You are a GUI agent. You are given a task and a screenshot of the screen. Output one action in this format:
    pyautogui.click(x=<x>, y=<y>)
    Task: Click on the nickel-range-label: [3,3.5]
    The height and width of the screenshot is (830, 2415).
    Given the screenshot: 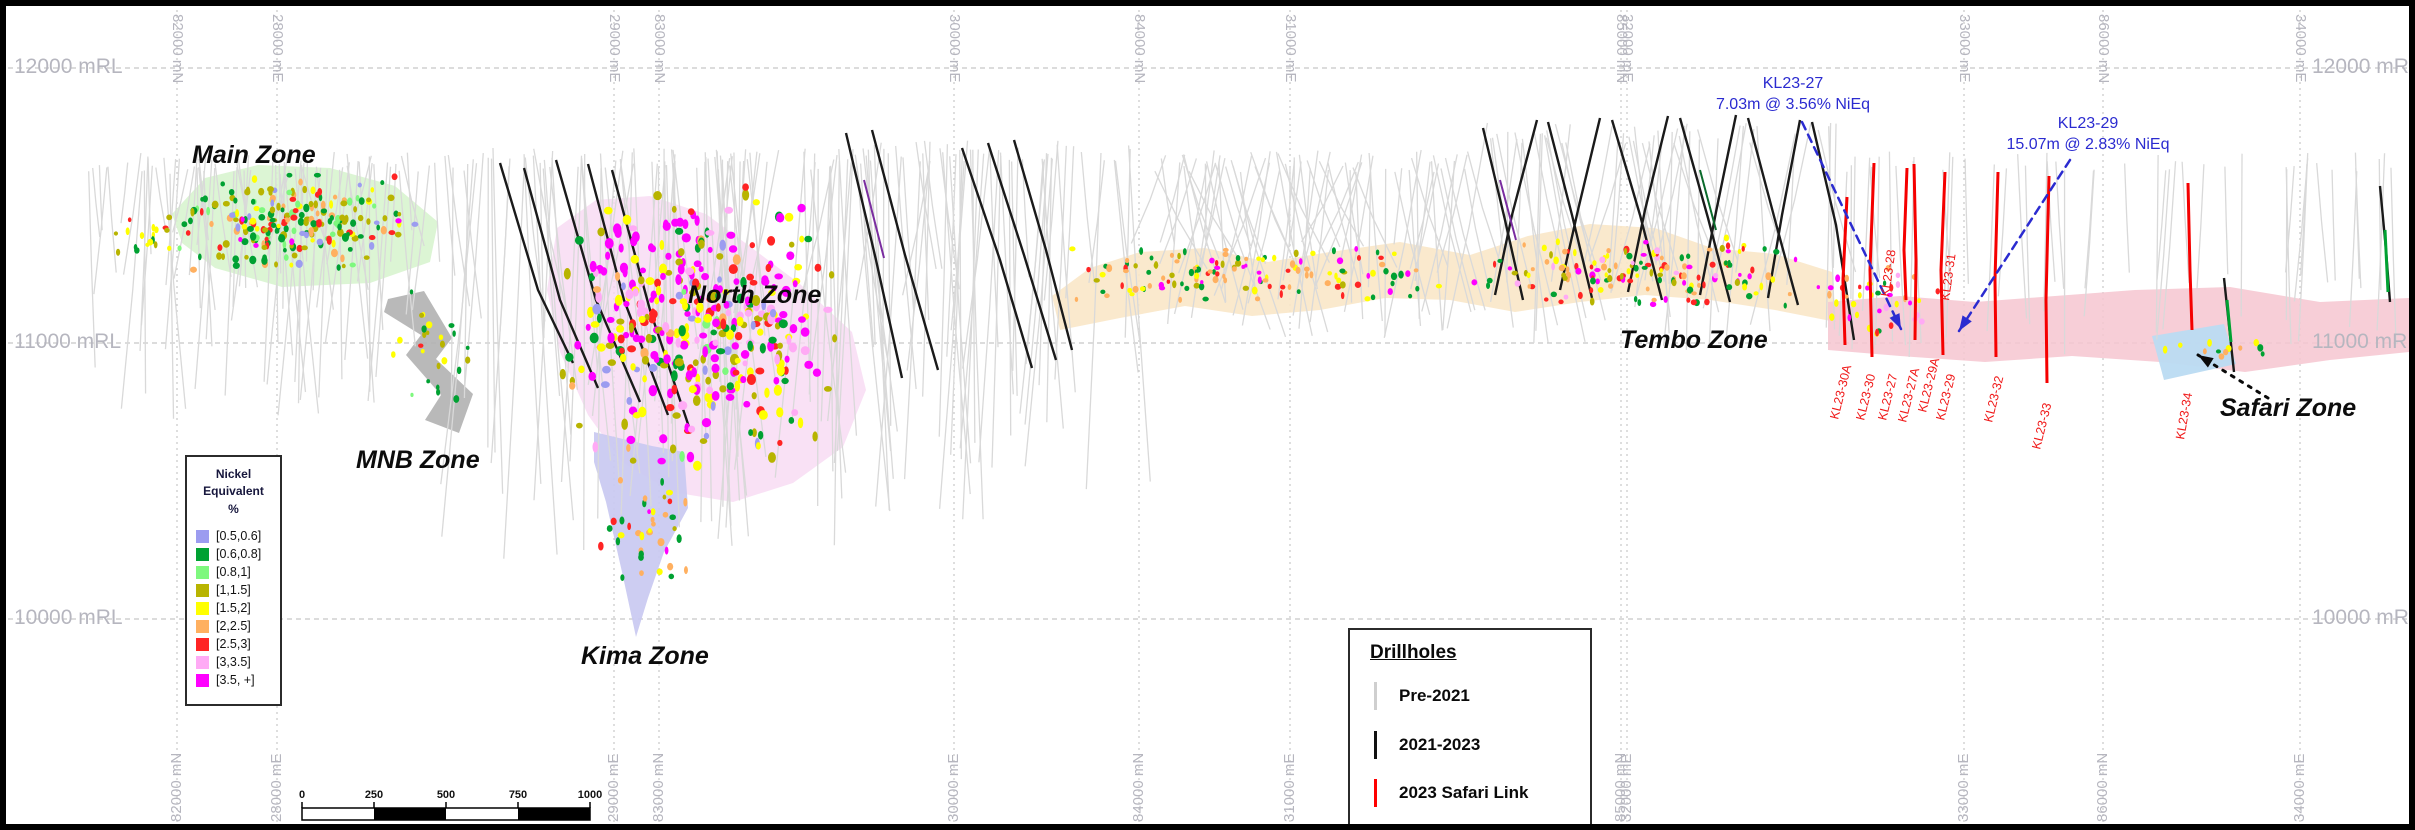 What is the action you would take?
    pyautogui.click(x=233, y=662)
    